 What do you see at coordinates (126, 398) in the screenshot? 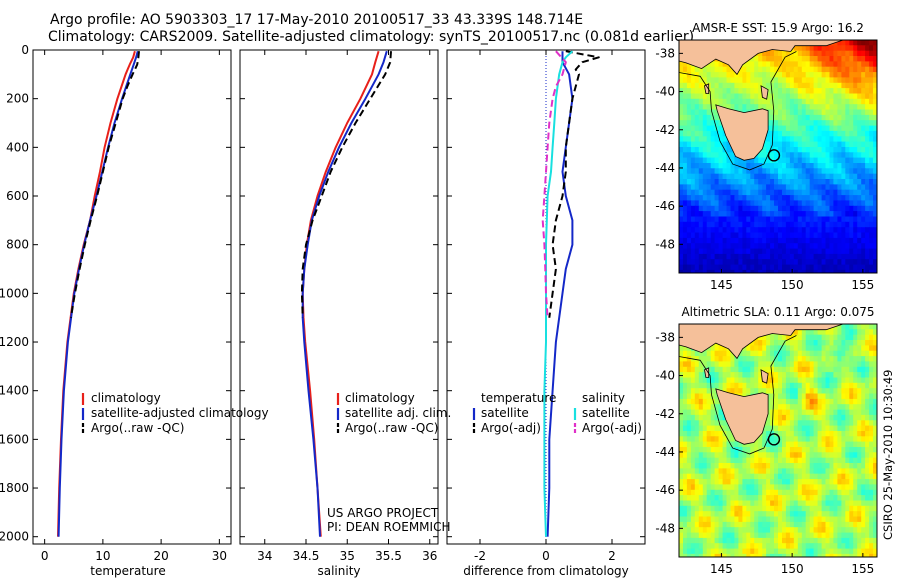
I see `legend-label-climatology: climatology` at bounding box center [126, 398].